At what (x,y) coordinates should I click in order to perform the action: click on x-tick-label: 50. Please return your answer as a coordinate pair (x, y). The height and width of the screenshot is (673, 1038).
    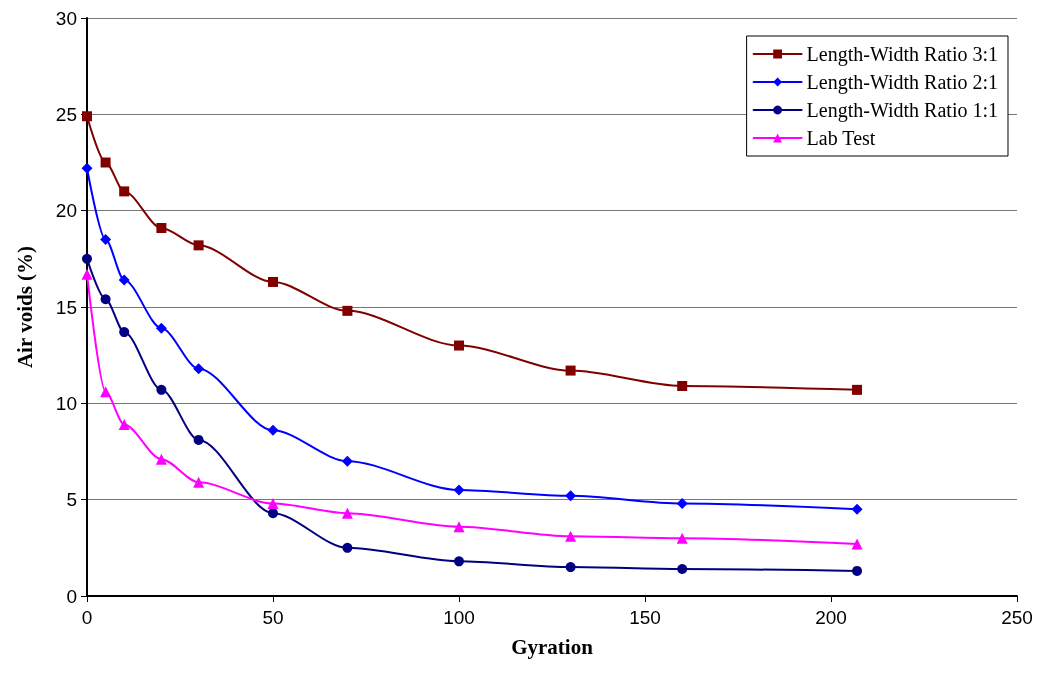
    Looking at the image, I should click on (273, 617).